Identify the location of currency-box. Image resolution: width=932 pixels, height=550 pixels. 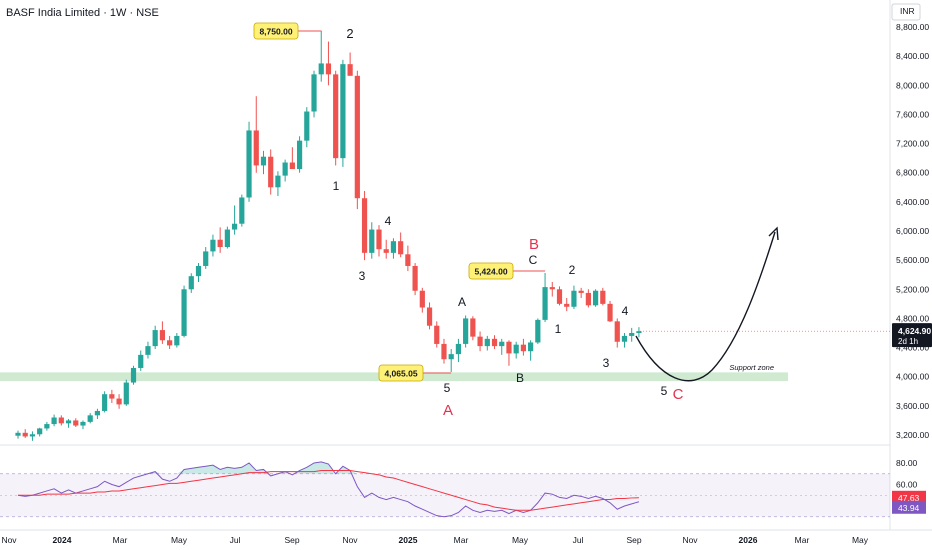
(906, 12).